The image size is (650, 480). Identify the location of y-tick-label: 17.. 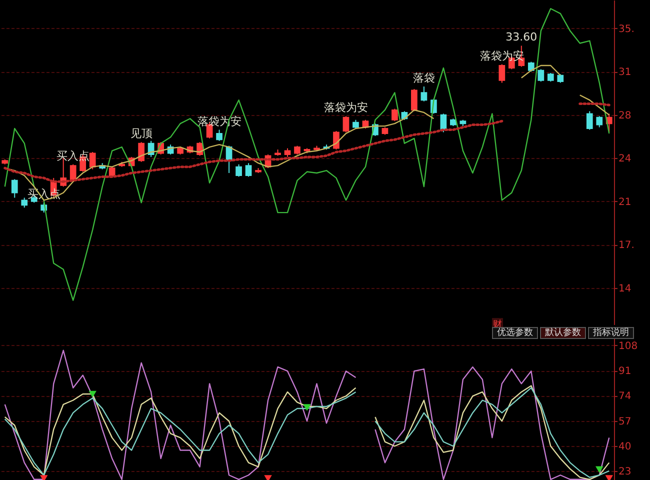
(626, 246).